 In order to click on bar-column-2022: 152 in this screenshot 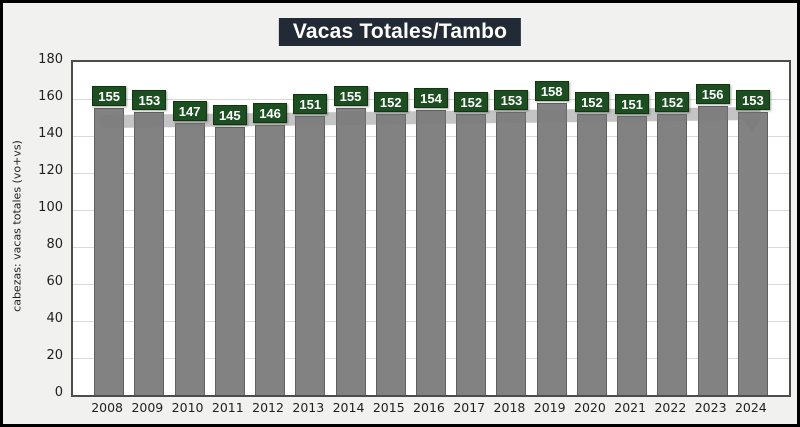, I will do `click(672, 228)`.